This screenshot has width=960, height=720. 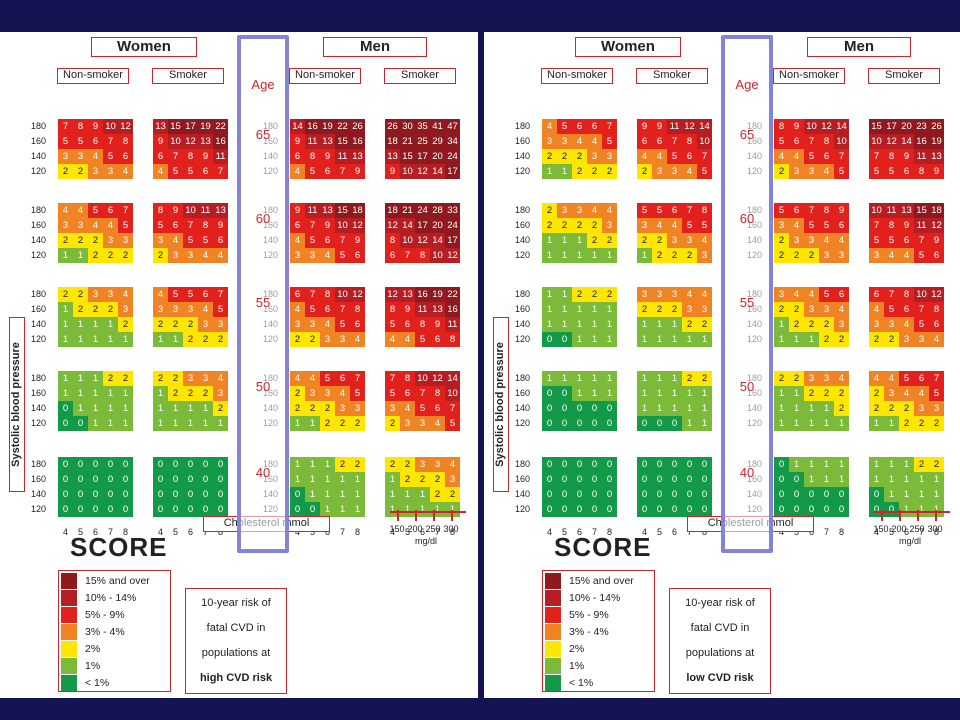 What do you see at coordinates (342, 210) in the screenshot?
I see `risk-cell: 15` at bounding box center [342, 210].